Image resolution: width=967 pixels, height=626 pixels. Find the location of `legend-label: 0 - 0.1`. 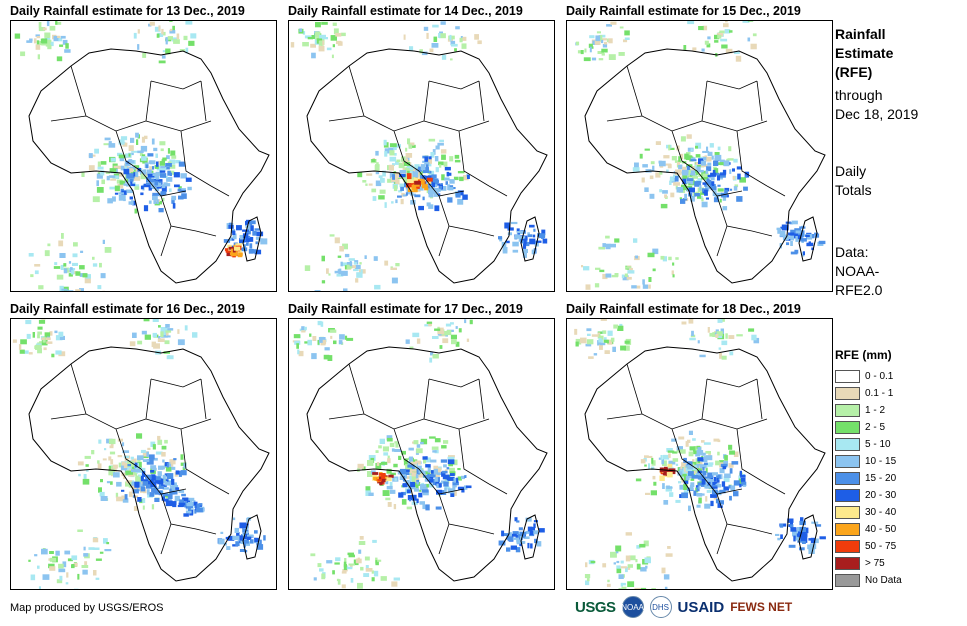

legend-label: 0 - 0.1 is located at coordinates (879, 376).